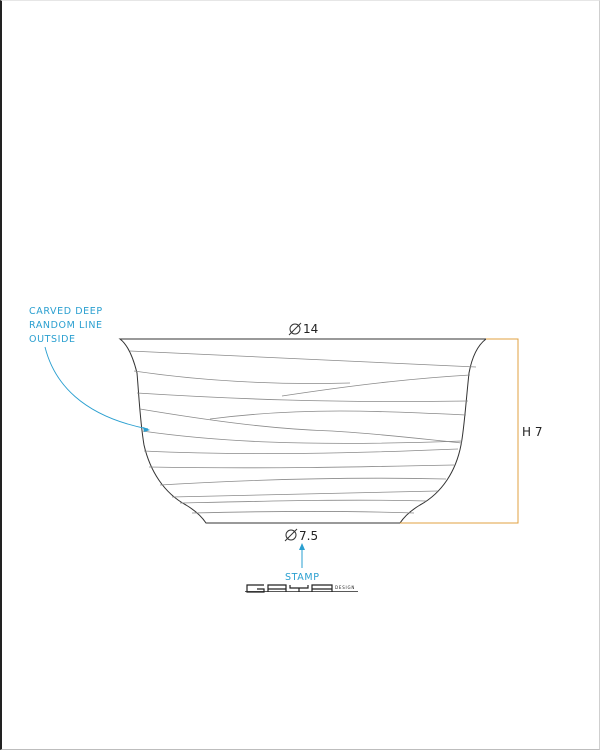  I want to click on carved-note-line: RANDOM LINE, so click(66, 325).